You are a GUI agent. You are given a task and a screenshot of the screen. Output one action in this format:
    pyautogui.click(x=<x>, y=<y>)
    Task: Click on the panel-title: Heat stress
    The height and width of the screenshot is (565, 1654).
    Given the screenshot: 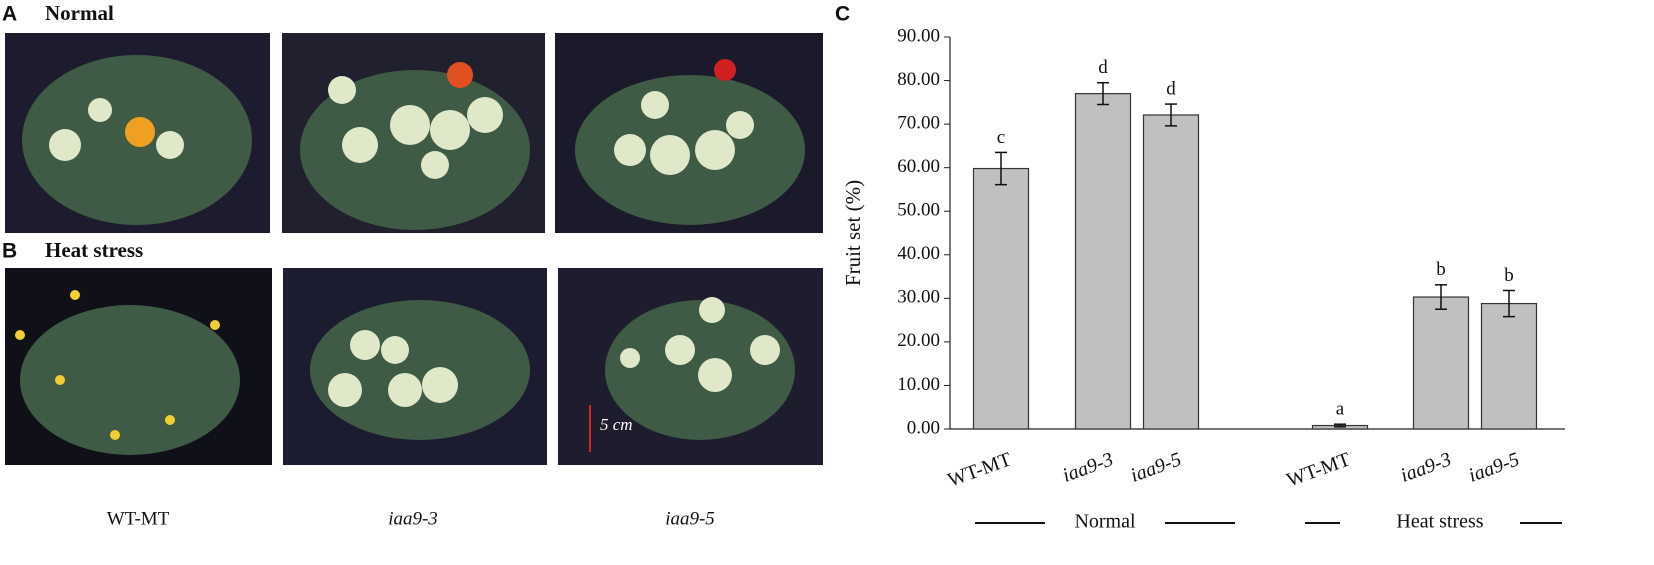 What is the action you would take?
    pyautogui.click(x=94, y=250)
    